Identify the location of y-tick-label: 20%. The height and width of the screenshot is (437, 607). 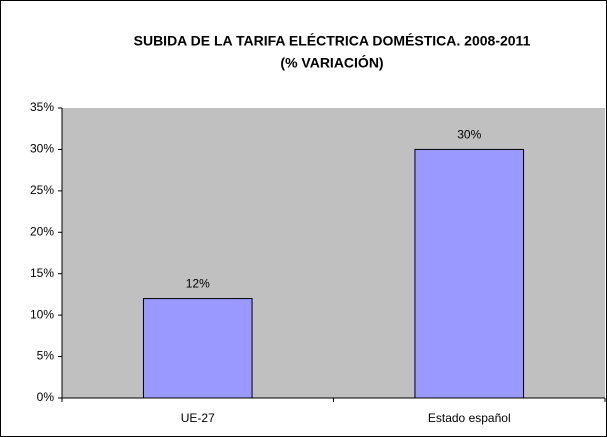
(42, 231).